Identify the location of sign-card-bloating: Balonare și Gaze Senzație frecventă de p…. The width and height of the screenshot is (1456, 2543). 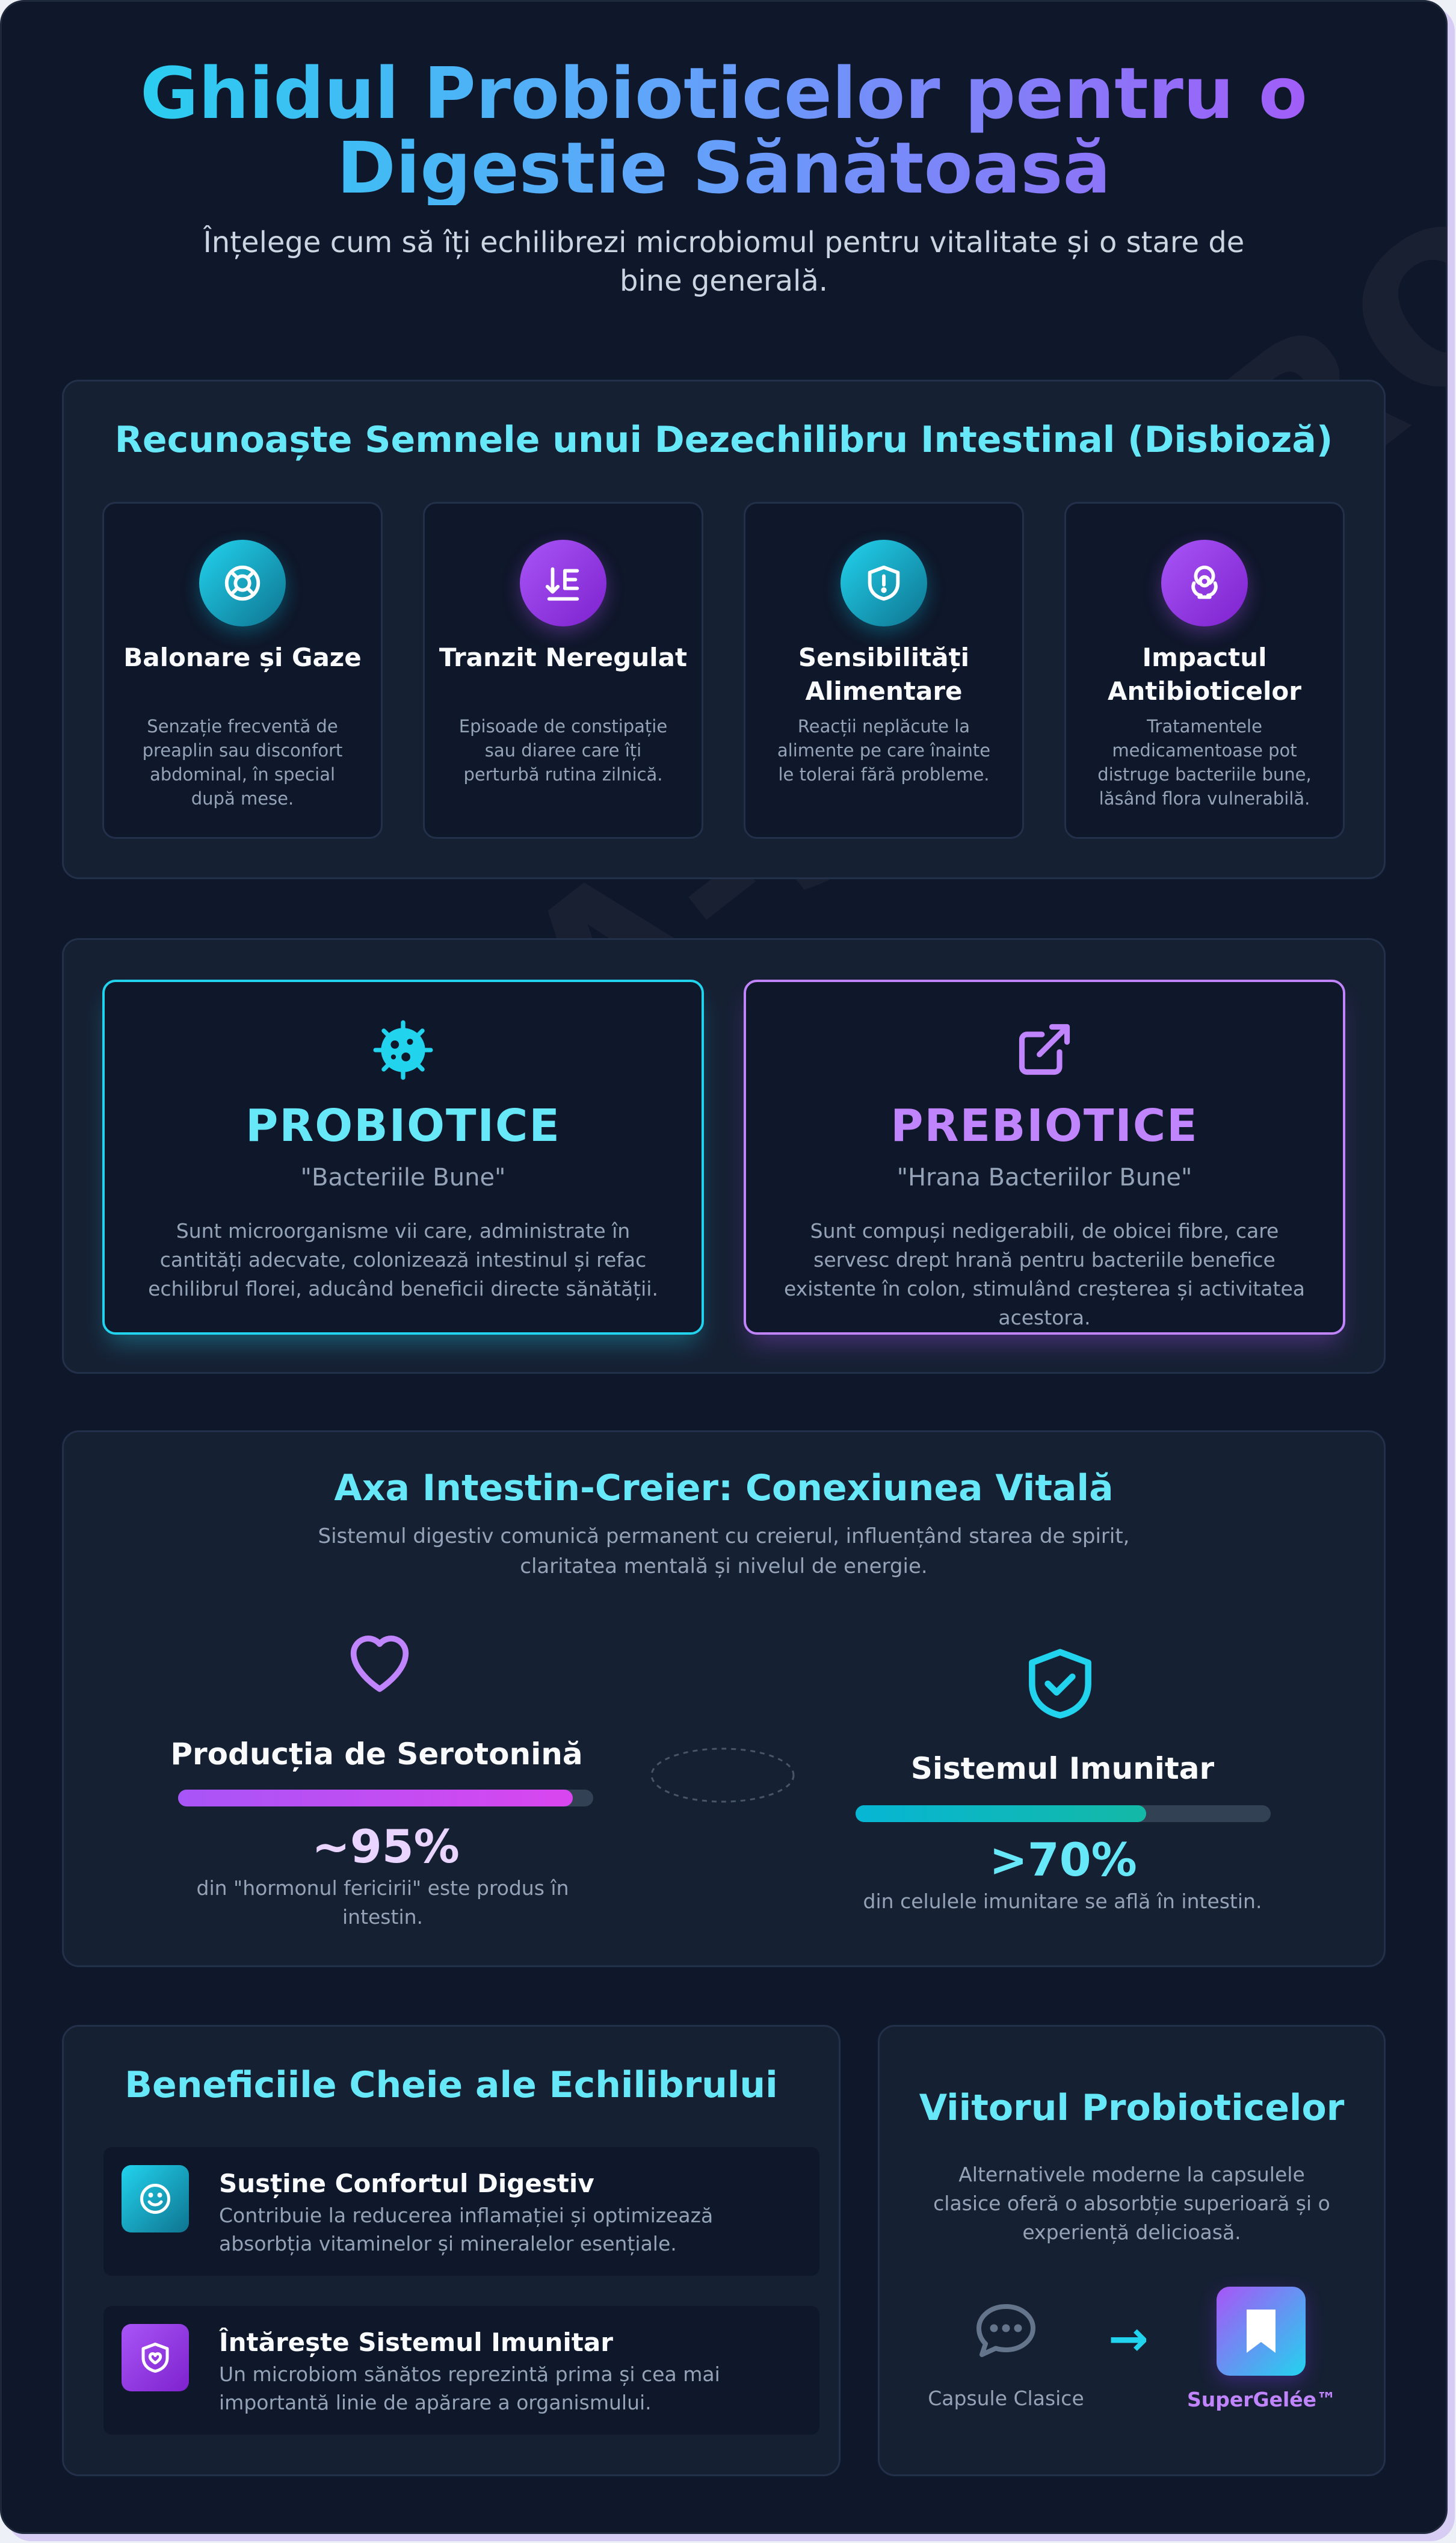
(243, 670).